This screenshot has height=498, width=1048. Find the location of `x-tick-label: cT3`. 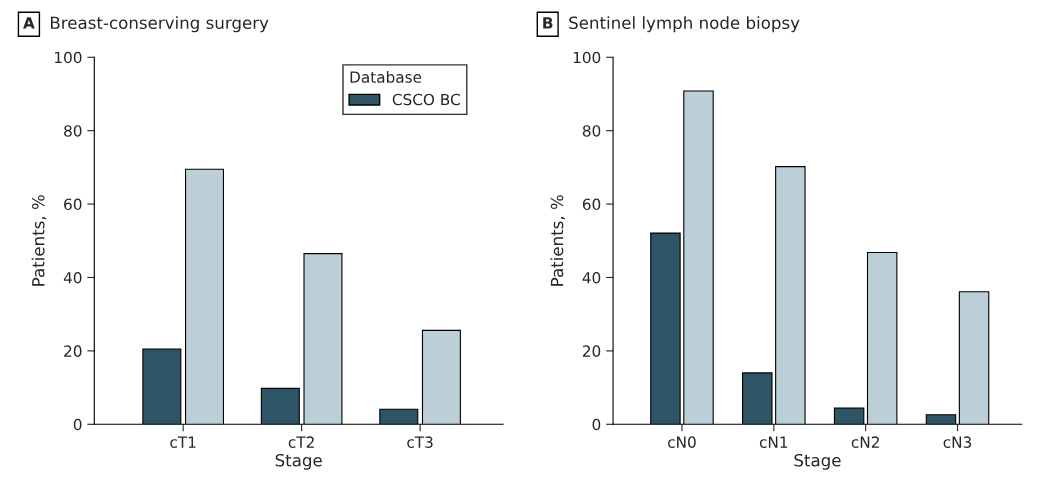

x-tick-label: cT3 is located at coordinates (420, 442).